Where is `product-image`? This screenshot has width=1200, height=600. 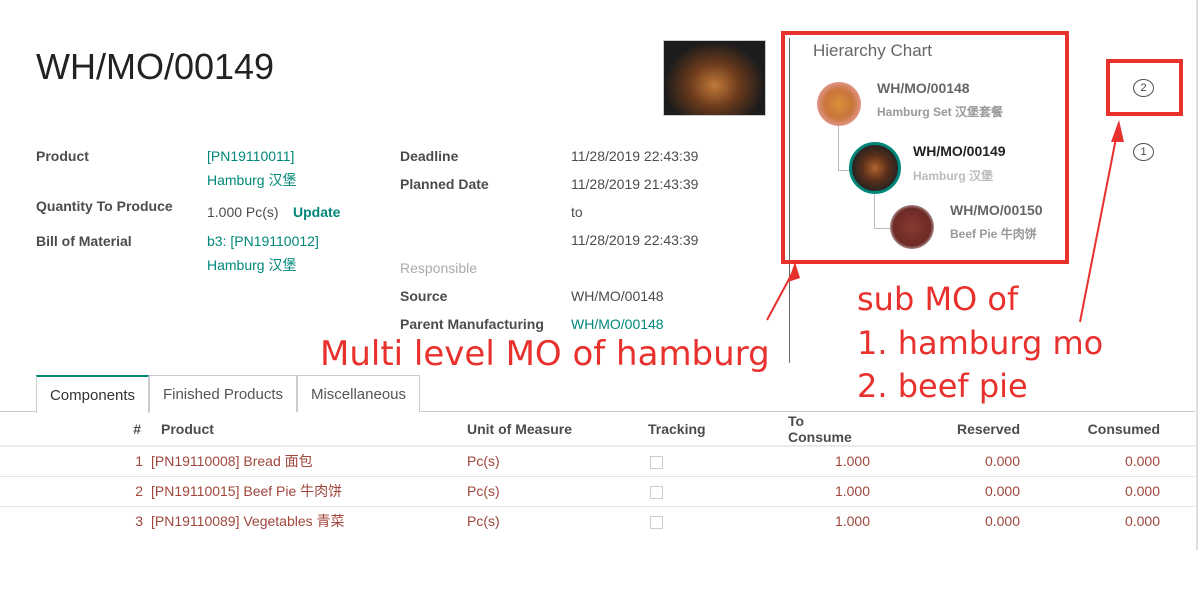
product-image is located at coordinates (714, 78).